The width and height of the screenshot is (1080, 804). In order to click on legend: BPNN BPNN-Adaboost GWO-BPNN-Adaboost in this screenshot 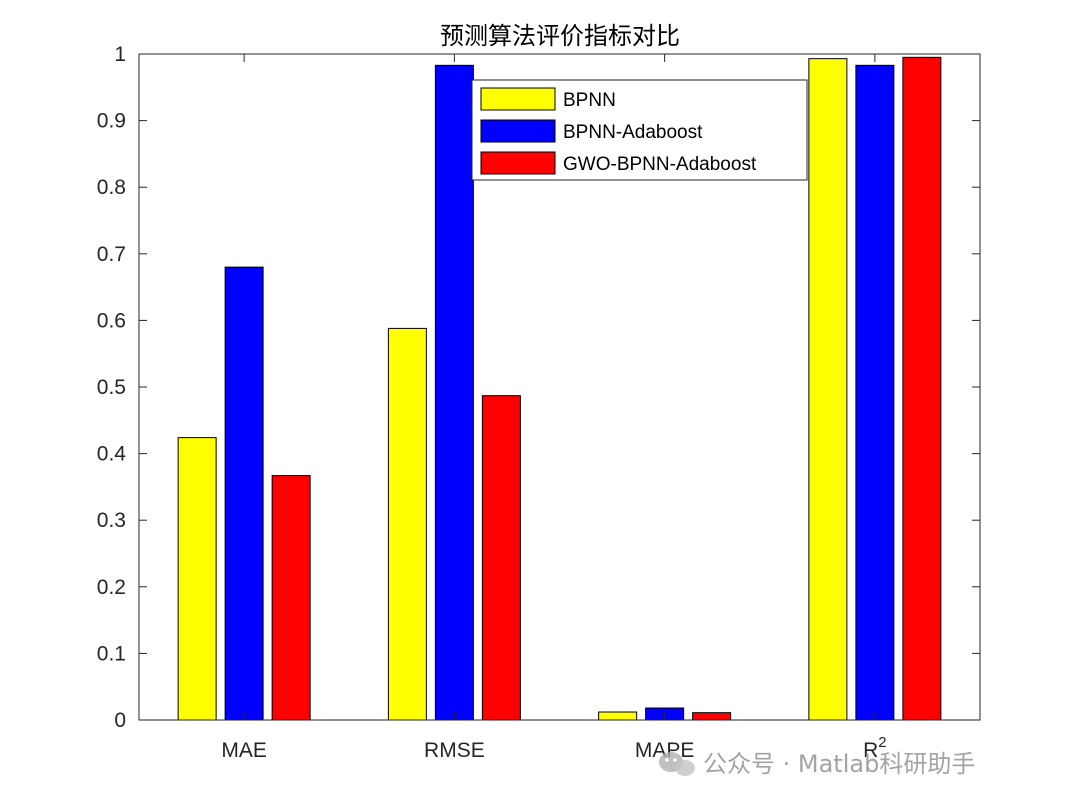, I will do `click(639, 130)`.